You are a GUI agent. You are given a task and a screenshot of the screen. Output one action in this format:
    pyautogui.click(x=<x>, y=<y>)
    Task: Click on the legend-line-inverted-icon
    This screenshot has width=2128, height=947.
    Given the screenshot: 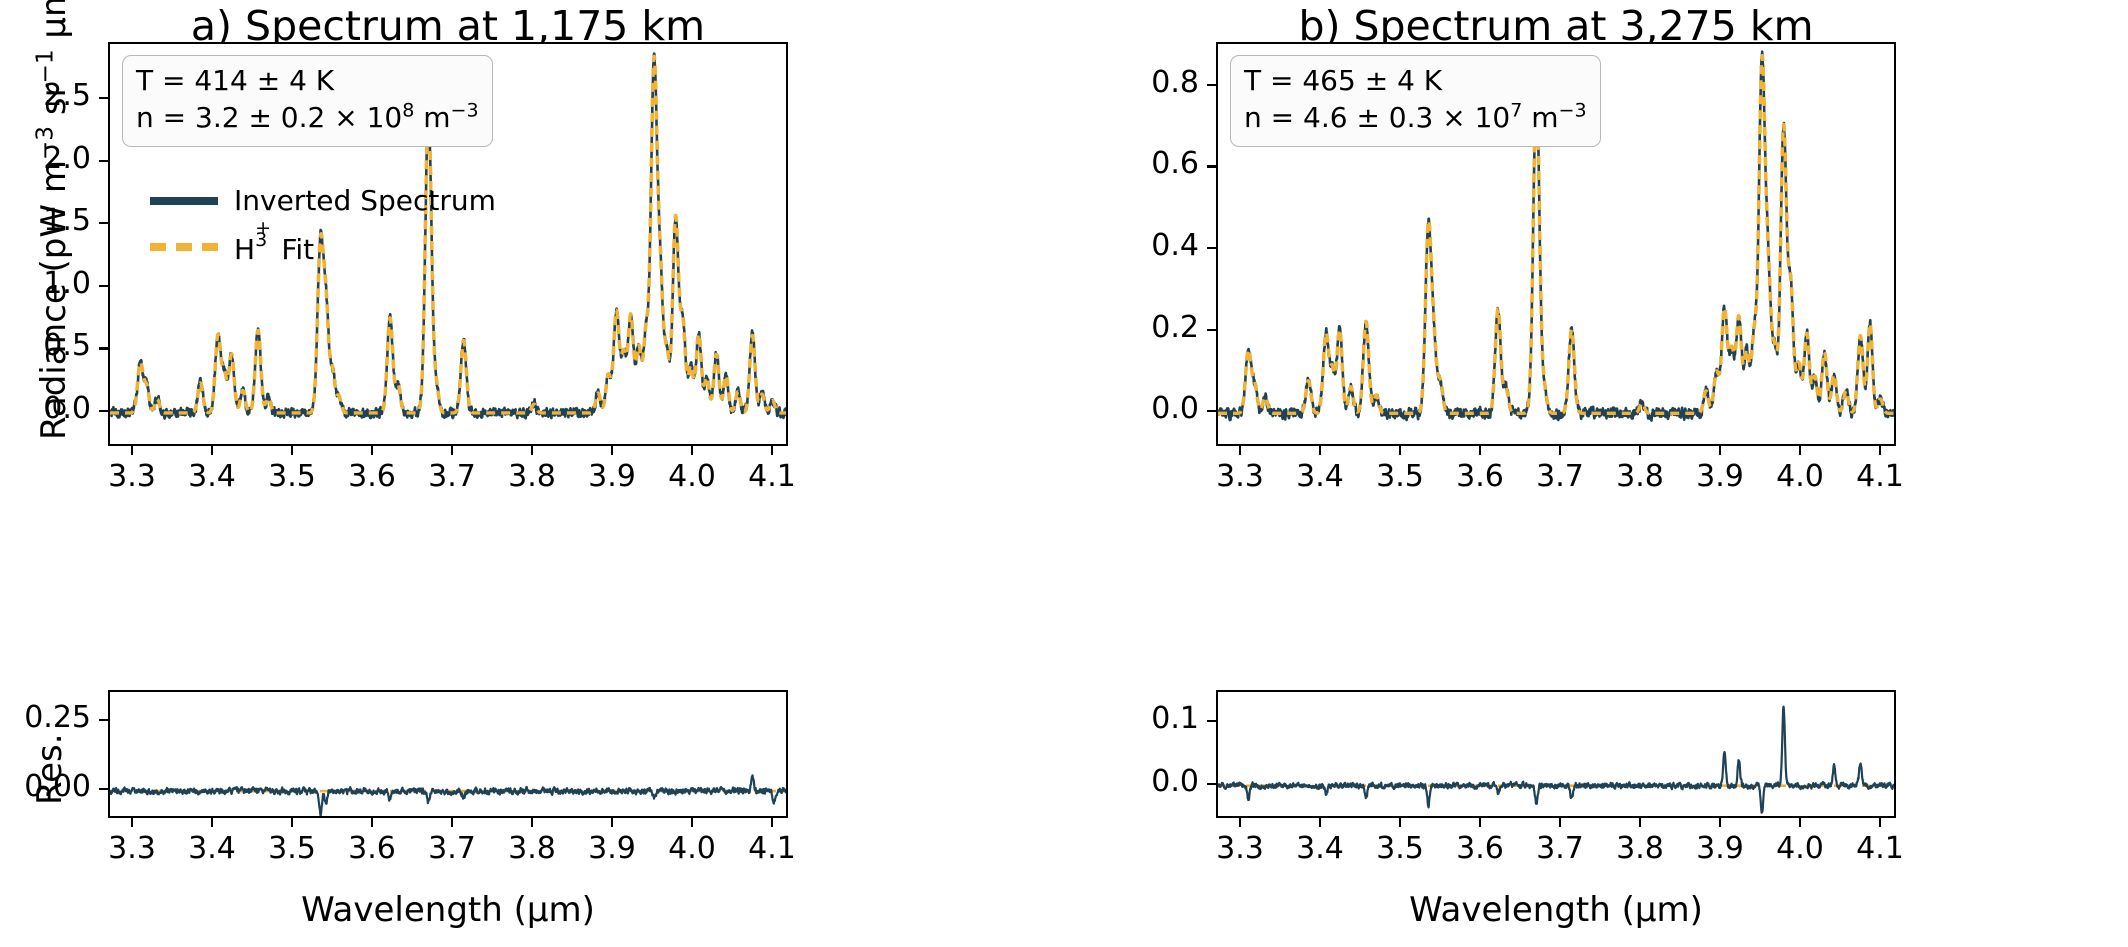 What is the action you would take?
    pyautogui.click(x=184, y=201)
    